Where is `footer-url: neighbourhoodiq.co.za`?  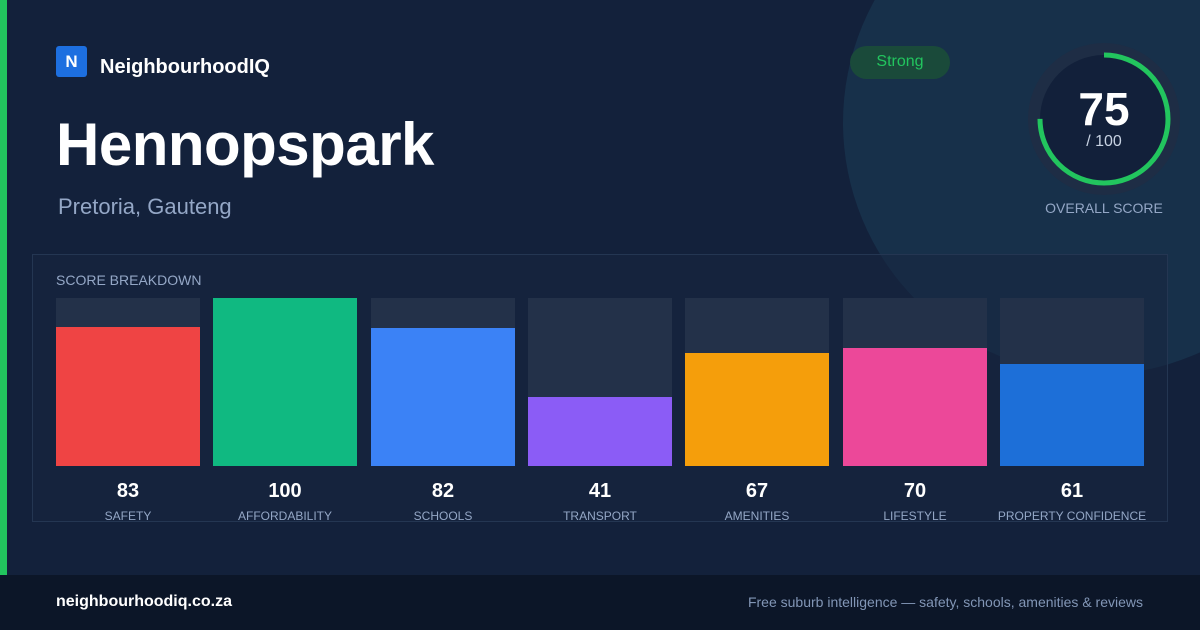 footer-url: neighbourhoodiq.co.za is located at coordinates (144, 601).